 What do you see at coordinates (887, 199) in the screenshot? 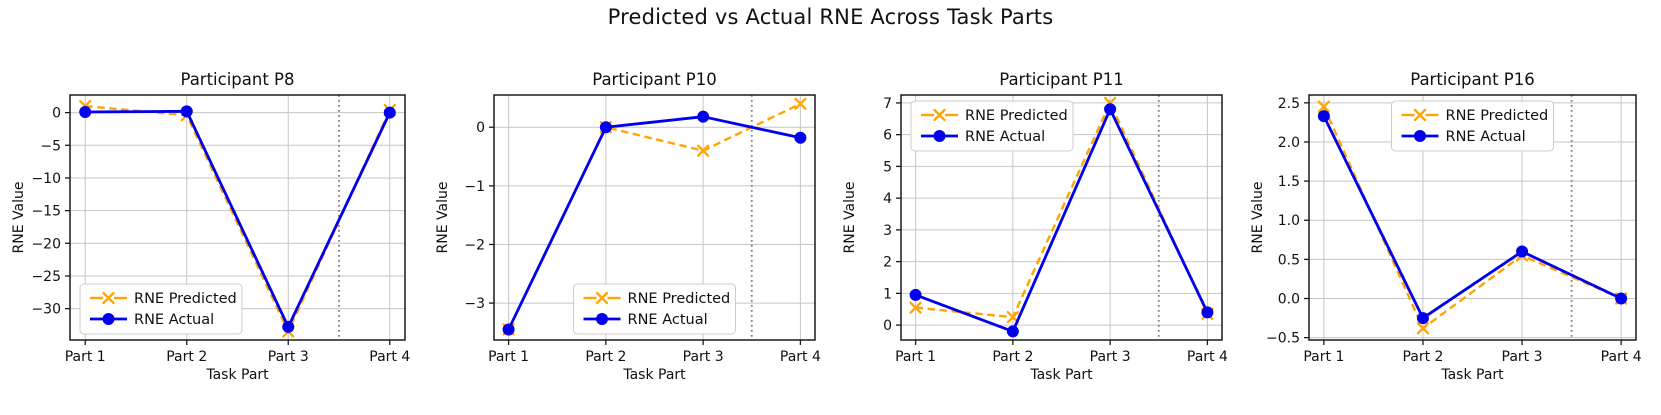
I see `y-tick-label: 4` at bounding box center [887, 199].